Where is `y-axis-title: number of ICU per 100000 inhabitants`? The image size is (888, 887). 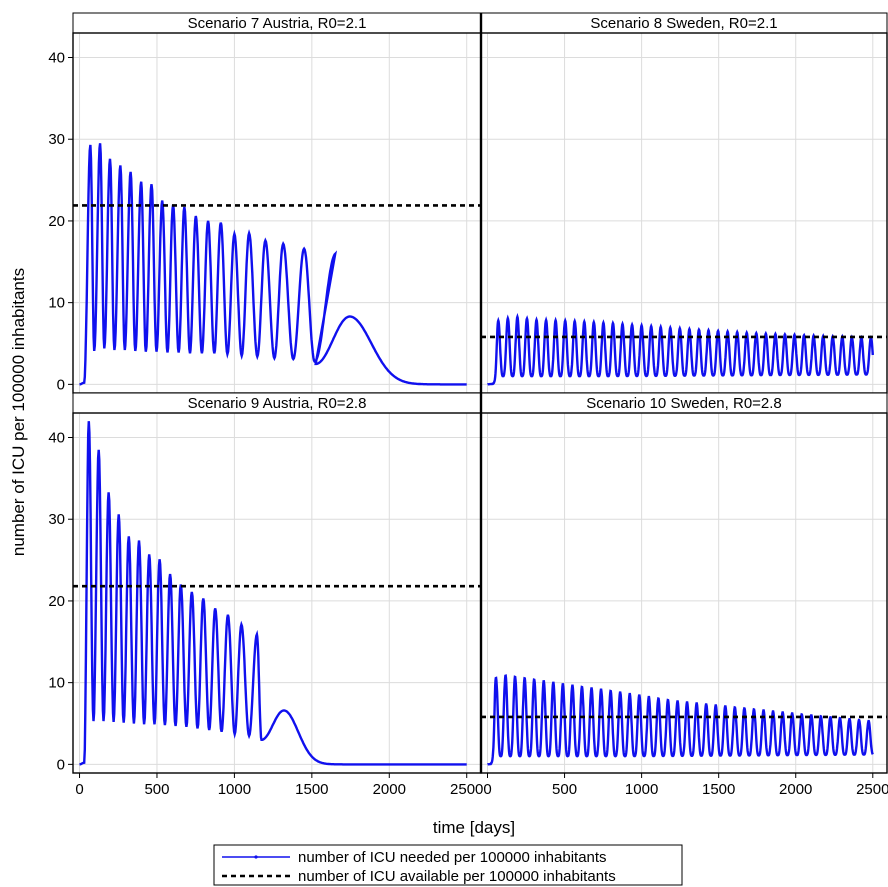
y-axis-title: number of ICU per 100000 inhabitants is located at coordinates (18, 412).